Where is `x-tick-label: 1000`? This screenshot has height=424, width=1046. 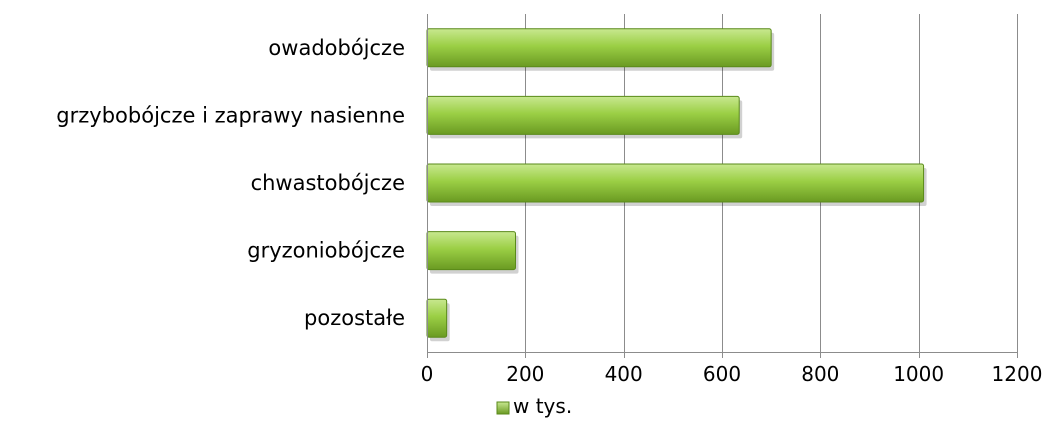 x-tick-label: 1000 is located at coordinates (918, 374).